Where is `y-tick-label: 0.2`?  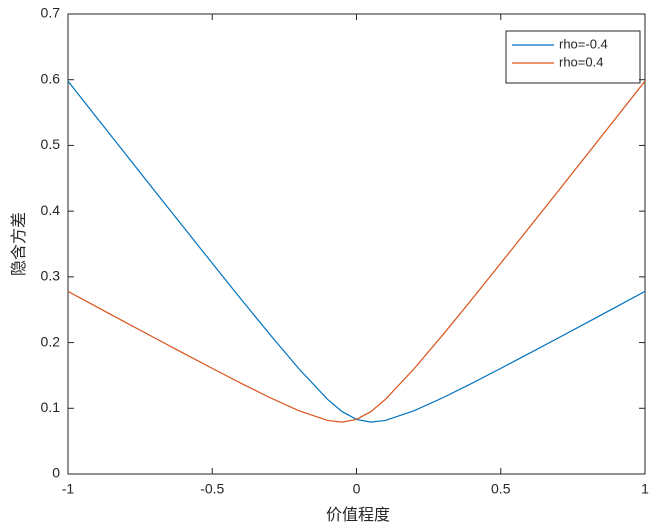 y-tick-label: 0.2 is located at coordinates (51, 341).